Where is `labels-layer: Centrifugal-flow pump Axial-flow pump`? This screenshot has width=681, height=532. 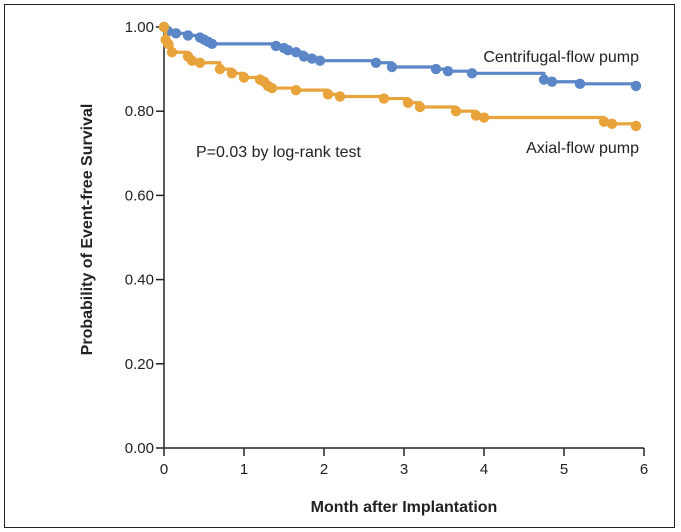 labels-layer: Centrifugal-flow pump Axial-flow pump is located at coordinates (561, 103).